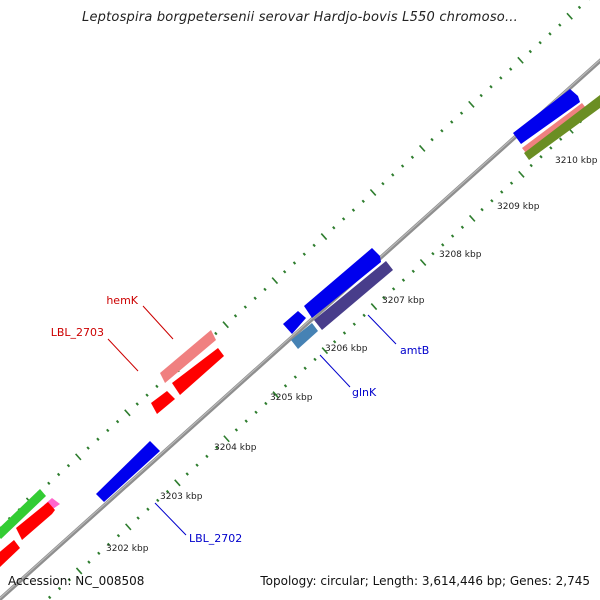  Describe the element at coordinates (215, 538) in the screenshot. I see `gene-label-LBL-2702: LBL_2702` at that location.